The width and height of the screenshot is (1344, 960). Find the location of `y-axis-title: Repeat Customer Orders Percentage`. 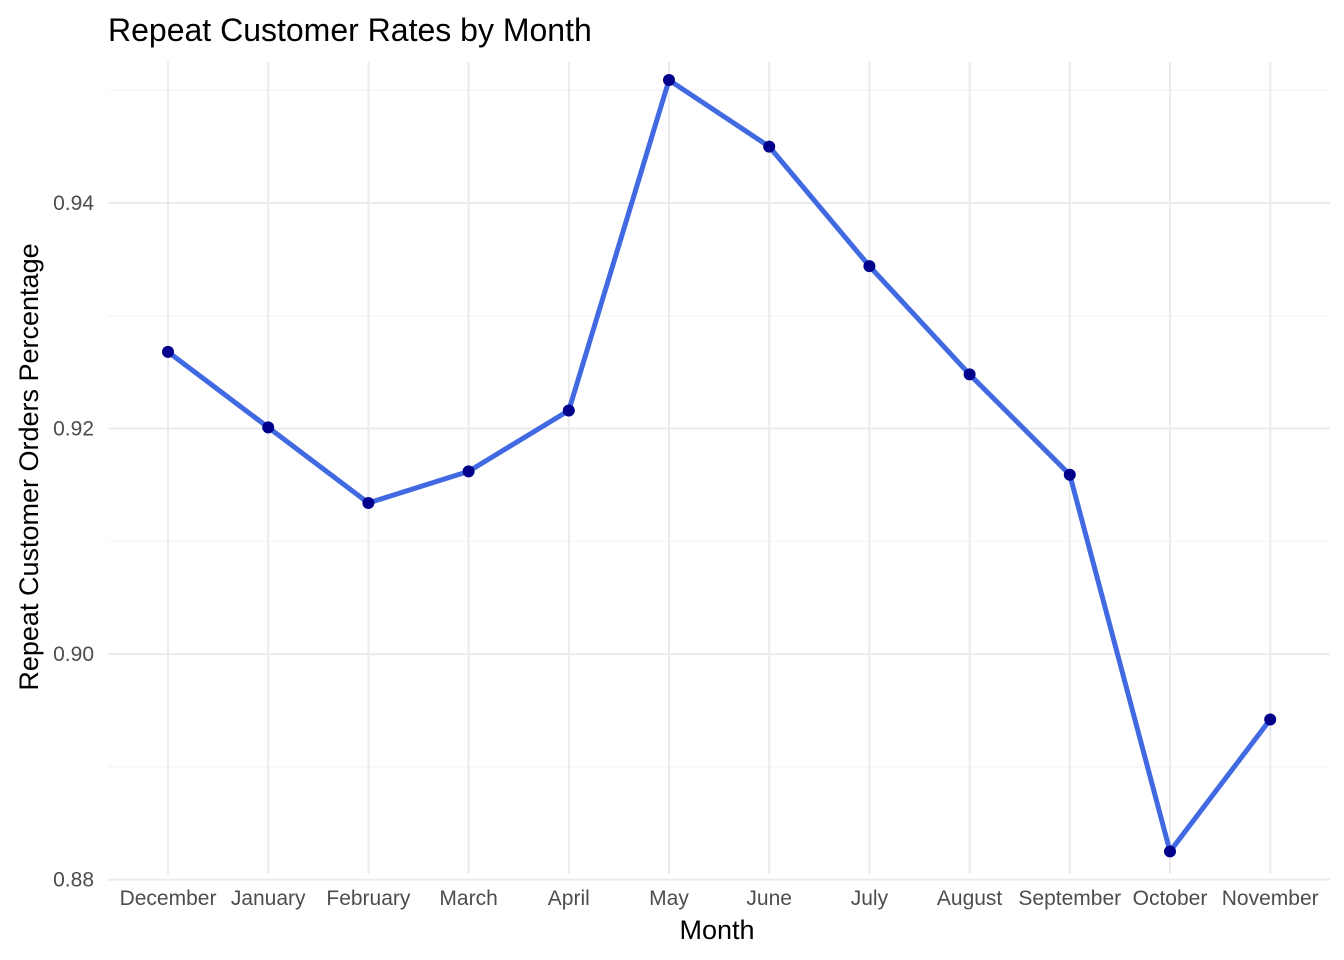

y-axis-title: Repeat Customer Orders Percentage is located at coordinates (29, 466).